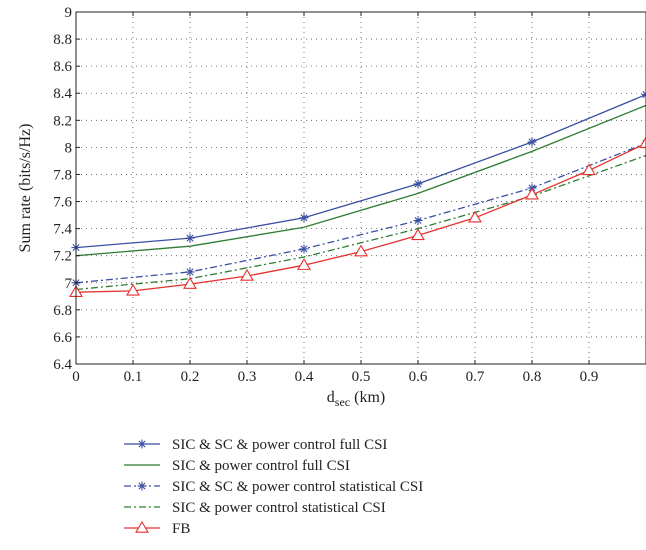 This screenshot has height=550, width=646. Describe the element at coordinates (62, 230) in the screenshot. I see `y-tick-label: 7.4` at that location.